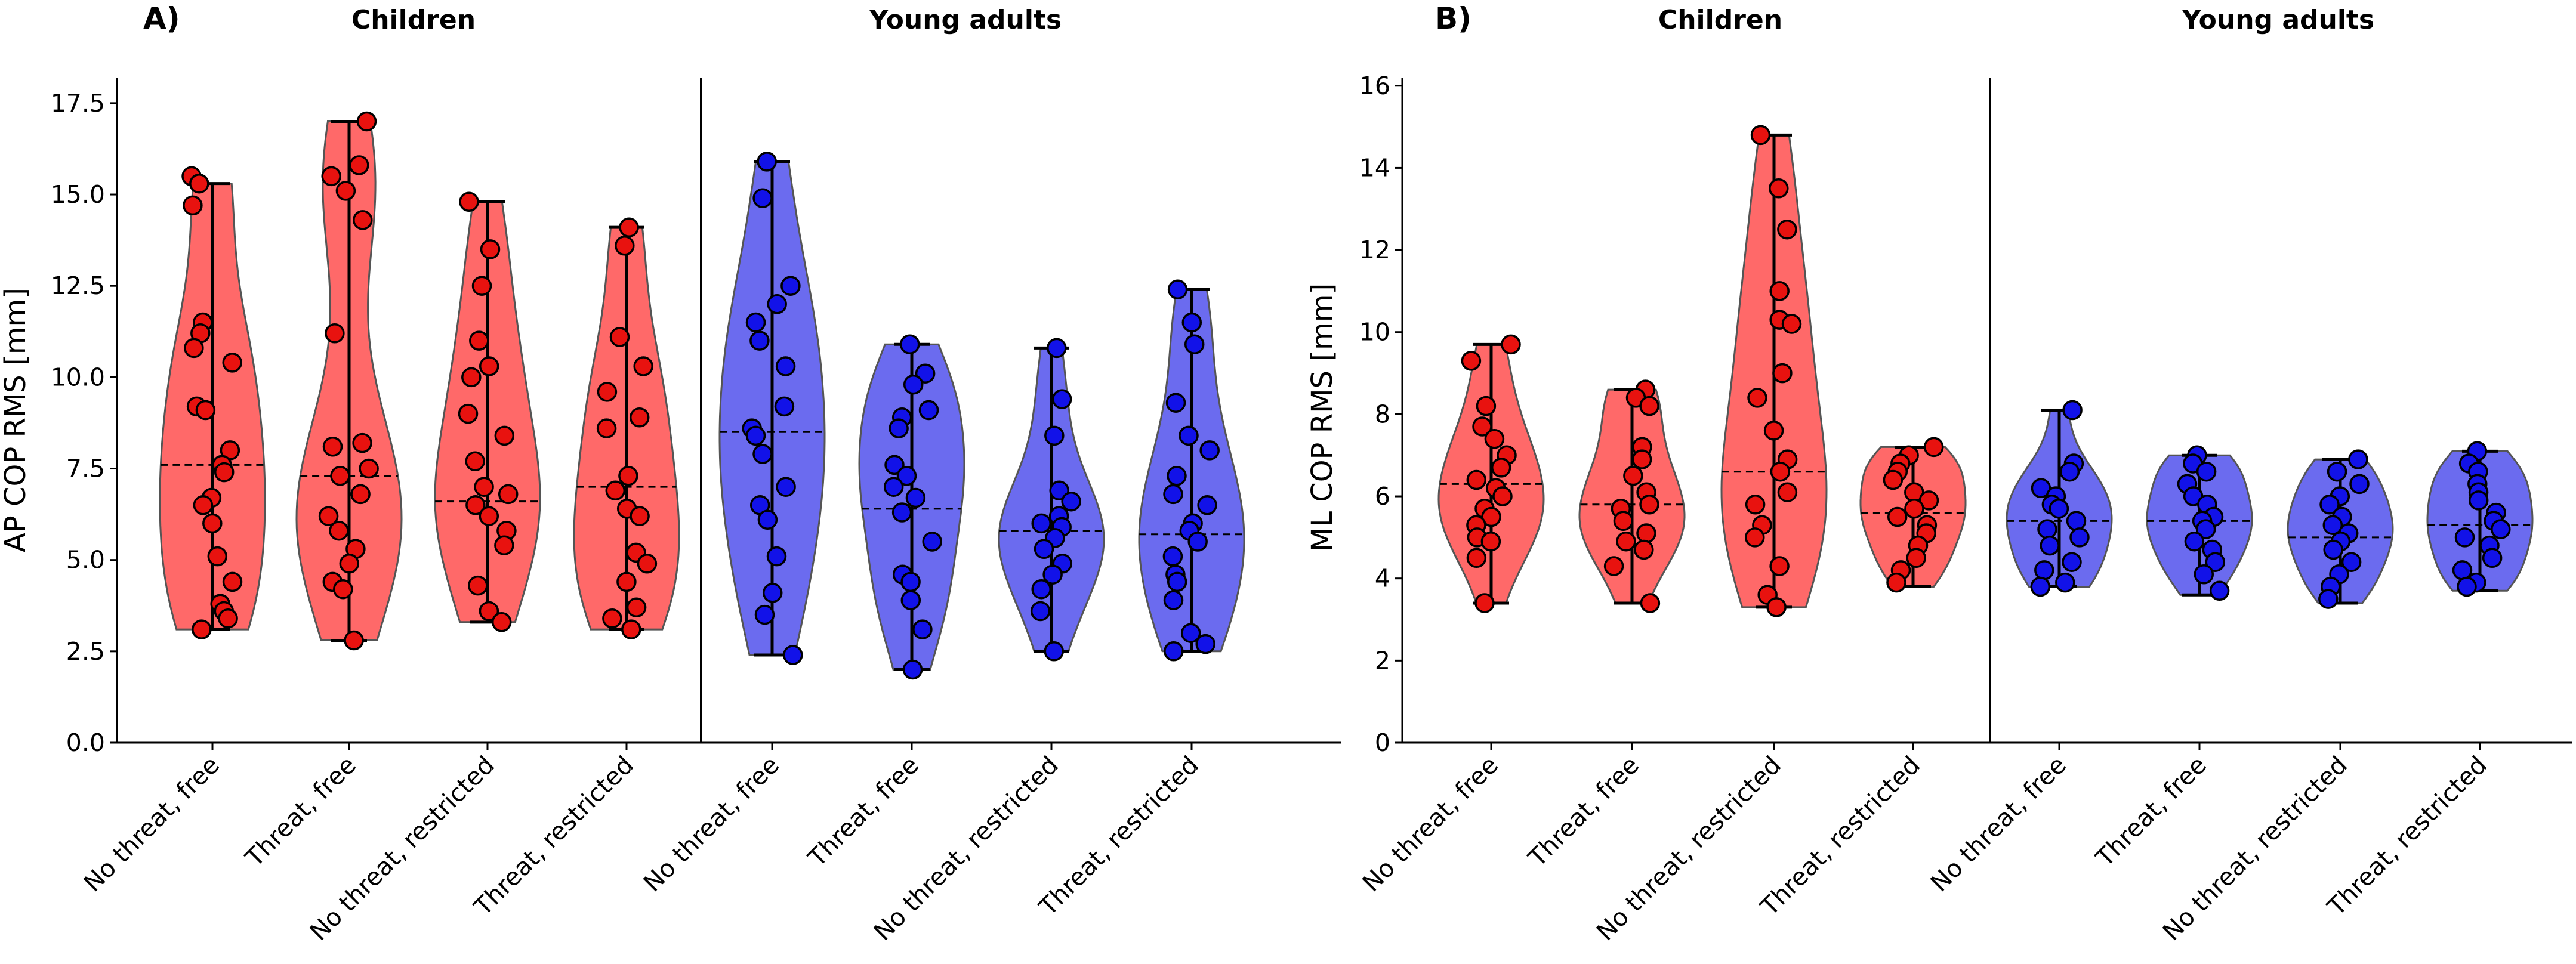 The image size is (2576, 964). What do you see at coordinates (213, 402) in the screenshot?
I see `panel-a-children-0-violin-group` at bounding box center [213, 402].